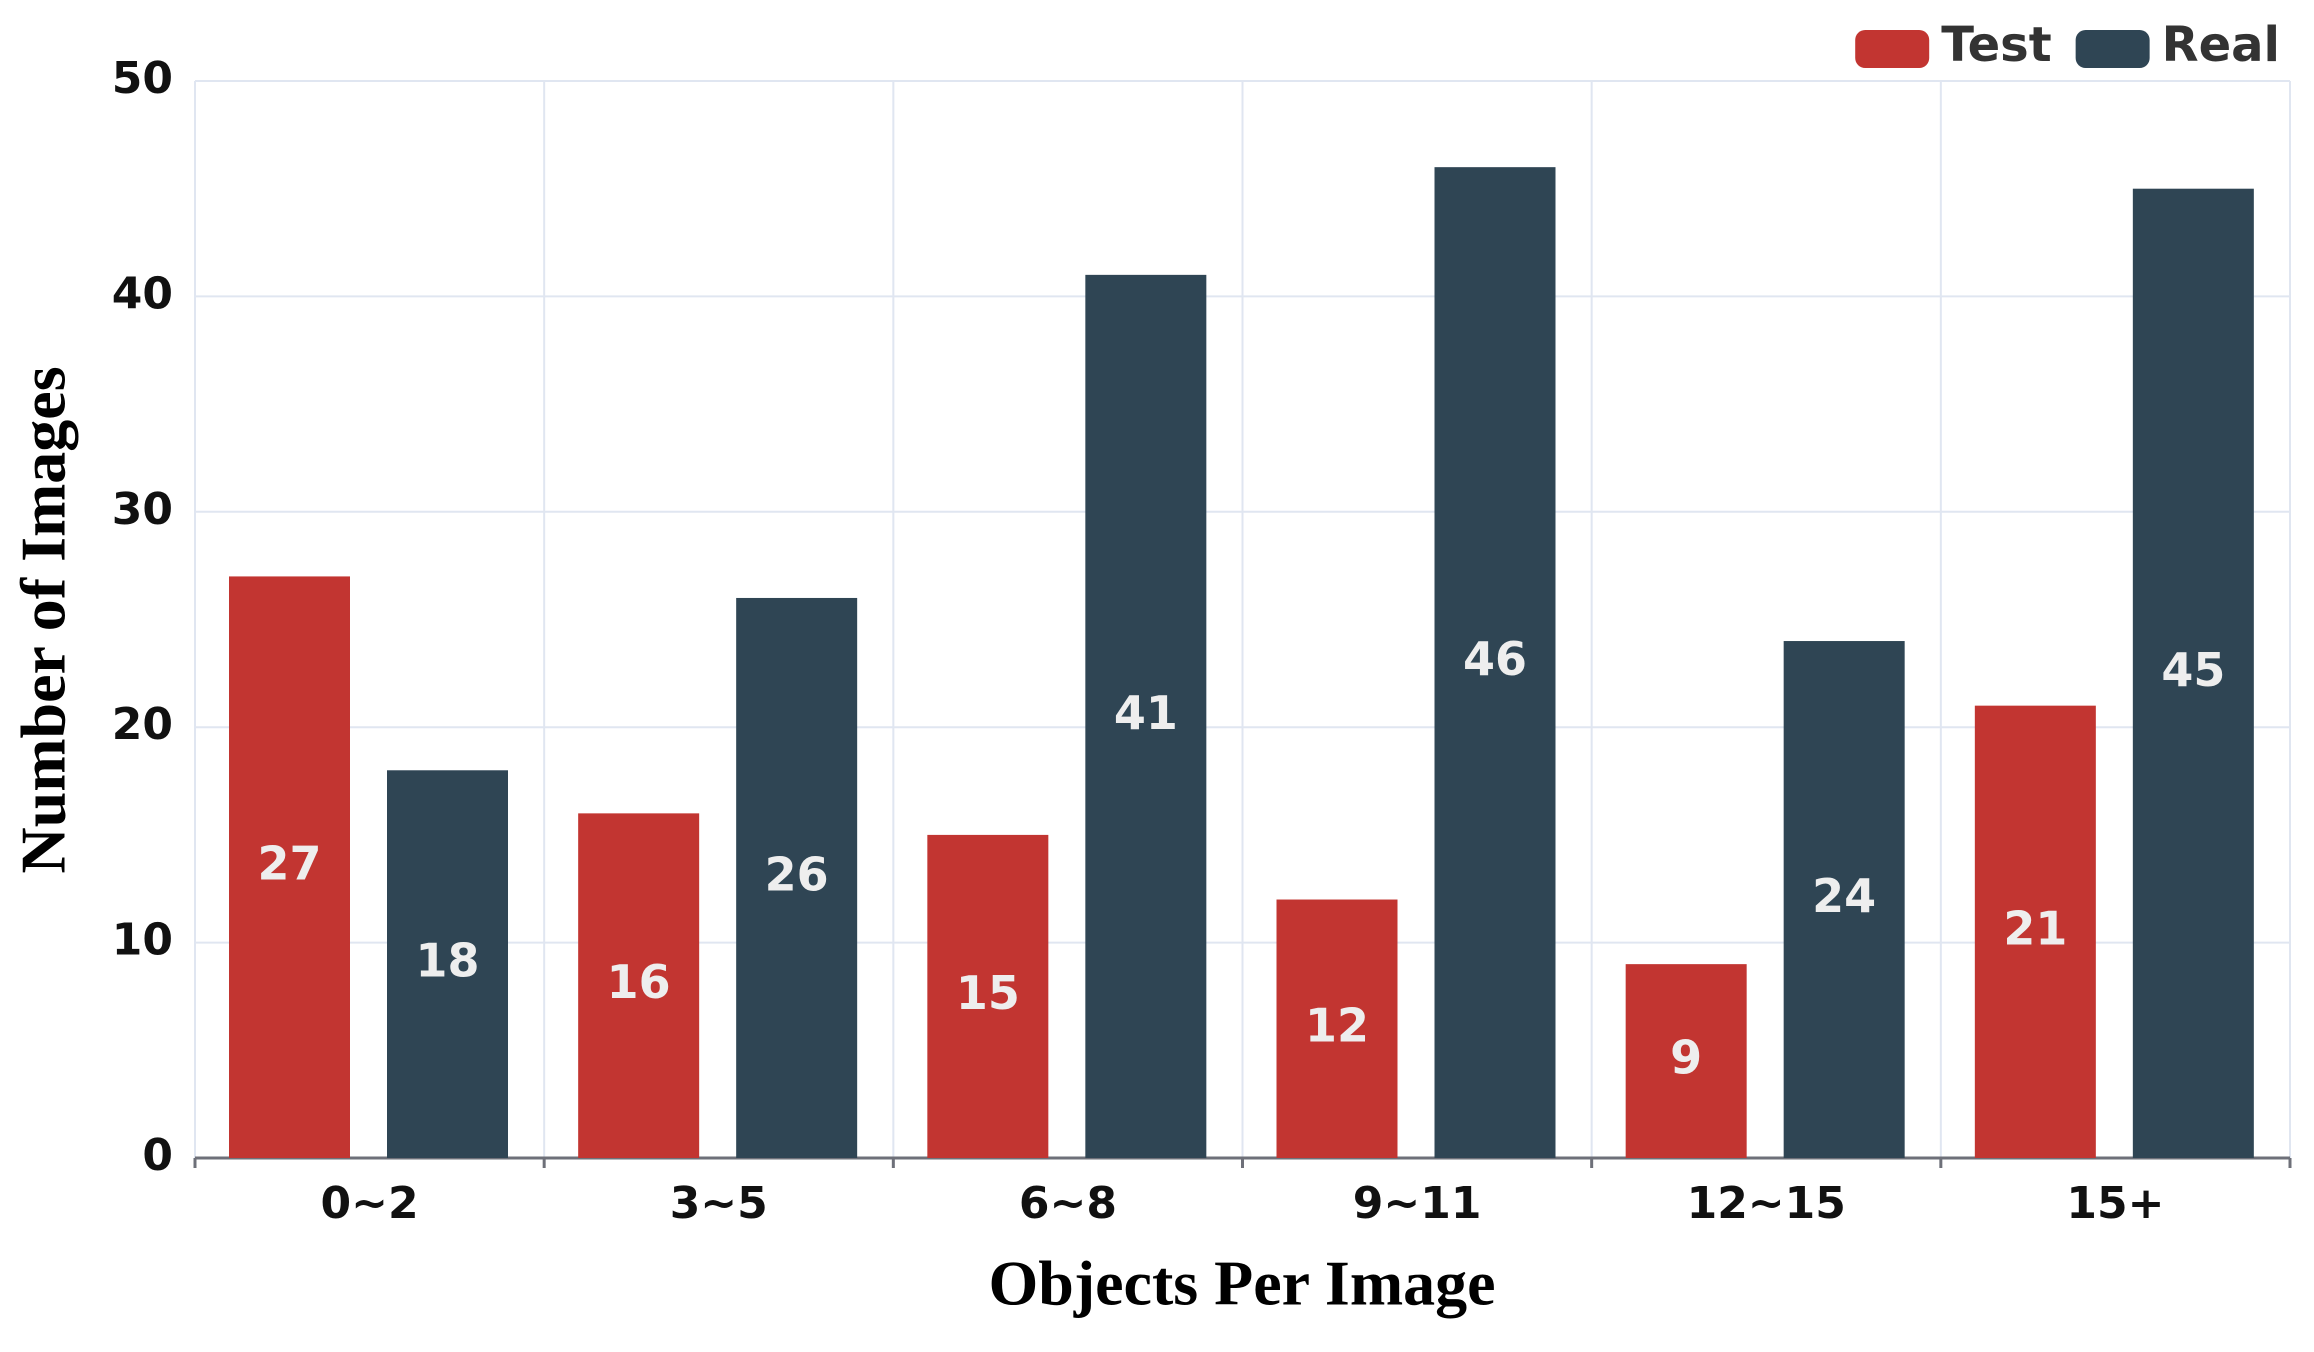 This screenshot has width=2314, height=1352. What do you see at coordinates (370, 1203) in the screenshot?
I see `x-tick-label: 0~2` at bounding box center [370, 1203].